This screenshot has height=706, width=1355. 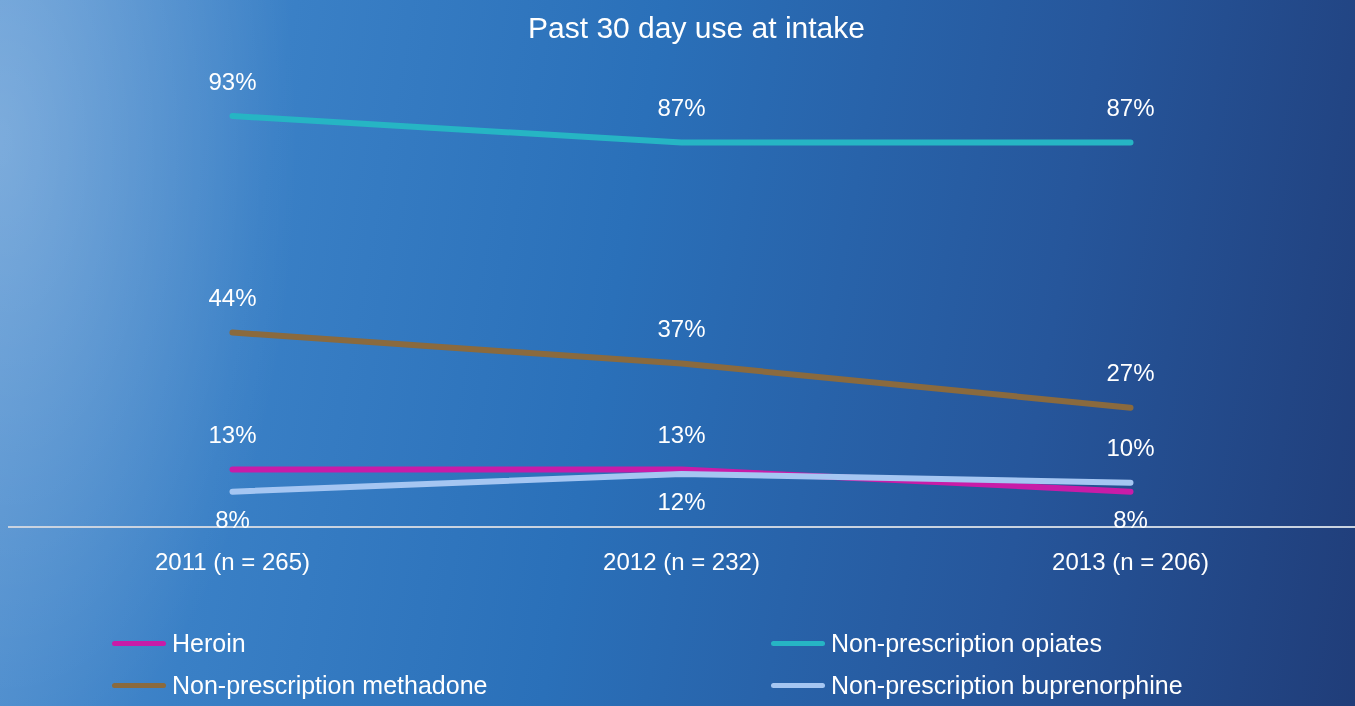 What do you see at coordinates (696, 28) in the screenshot?
I see `chart-title: Past 30 day use at intake` at bounding box center [696, 28].